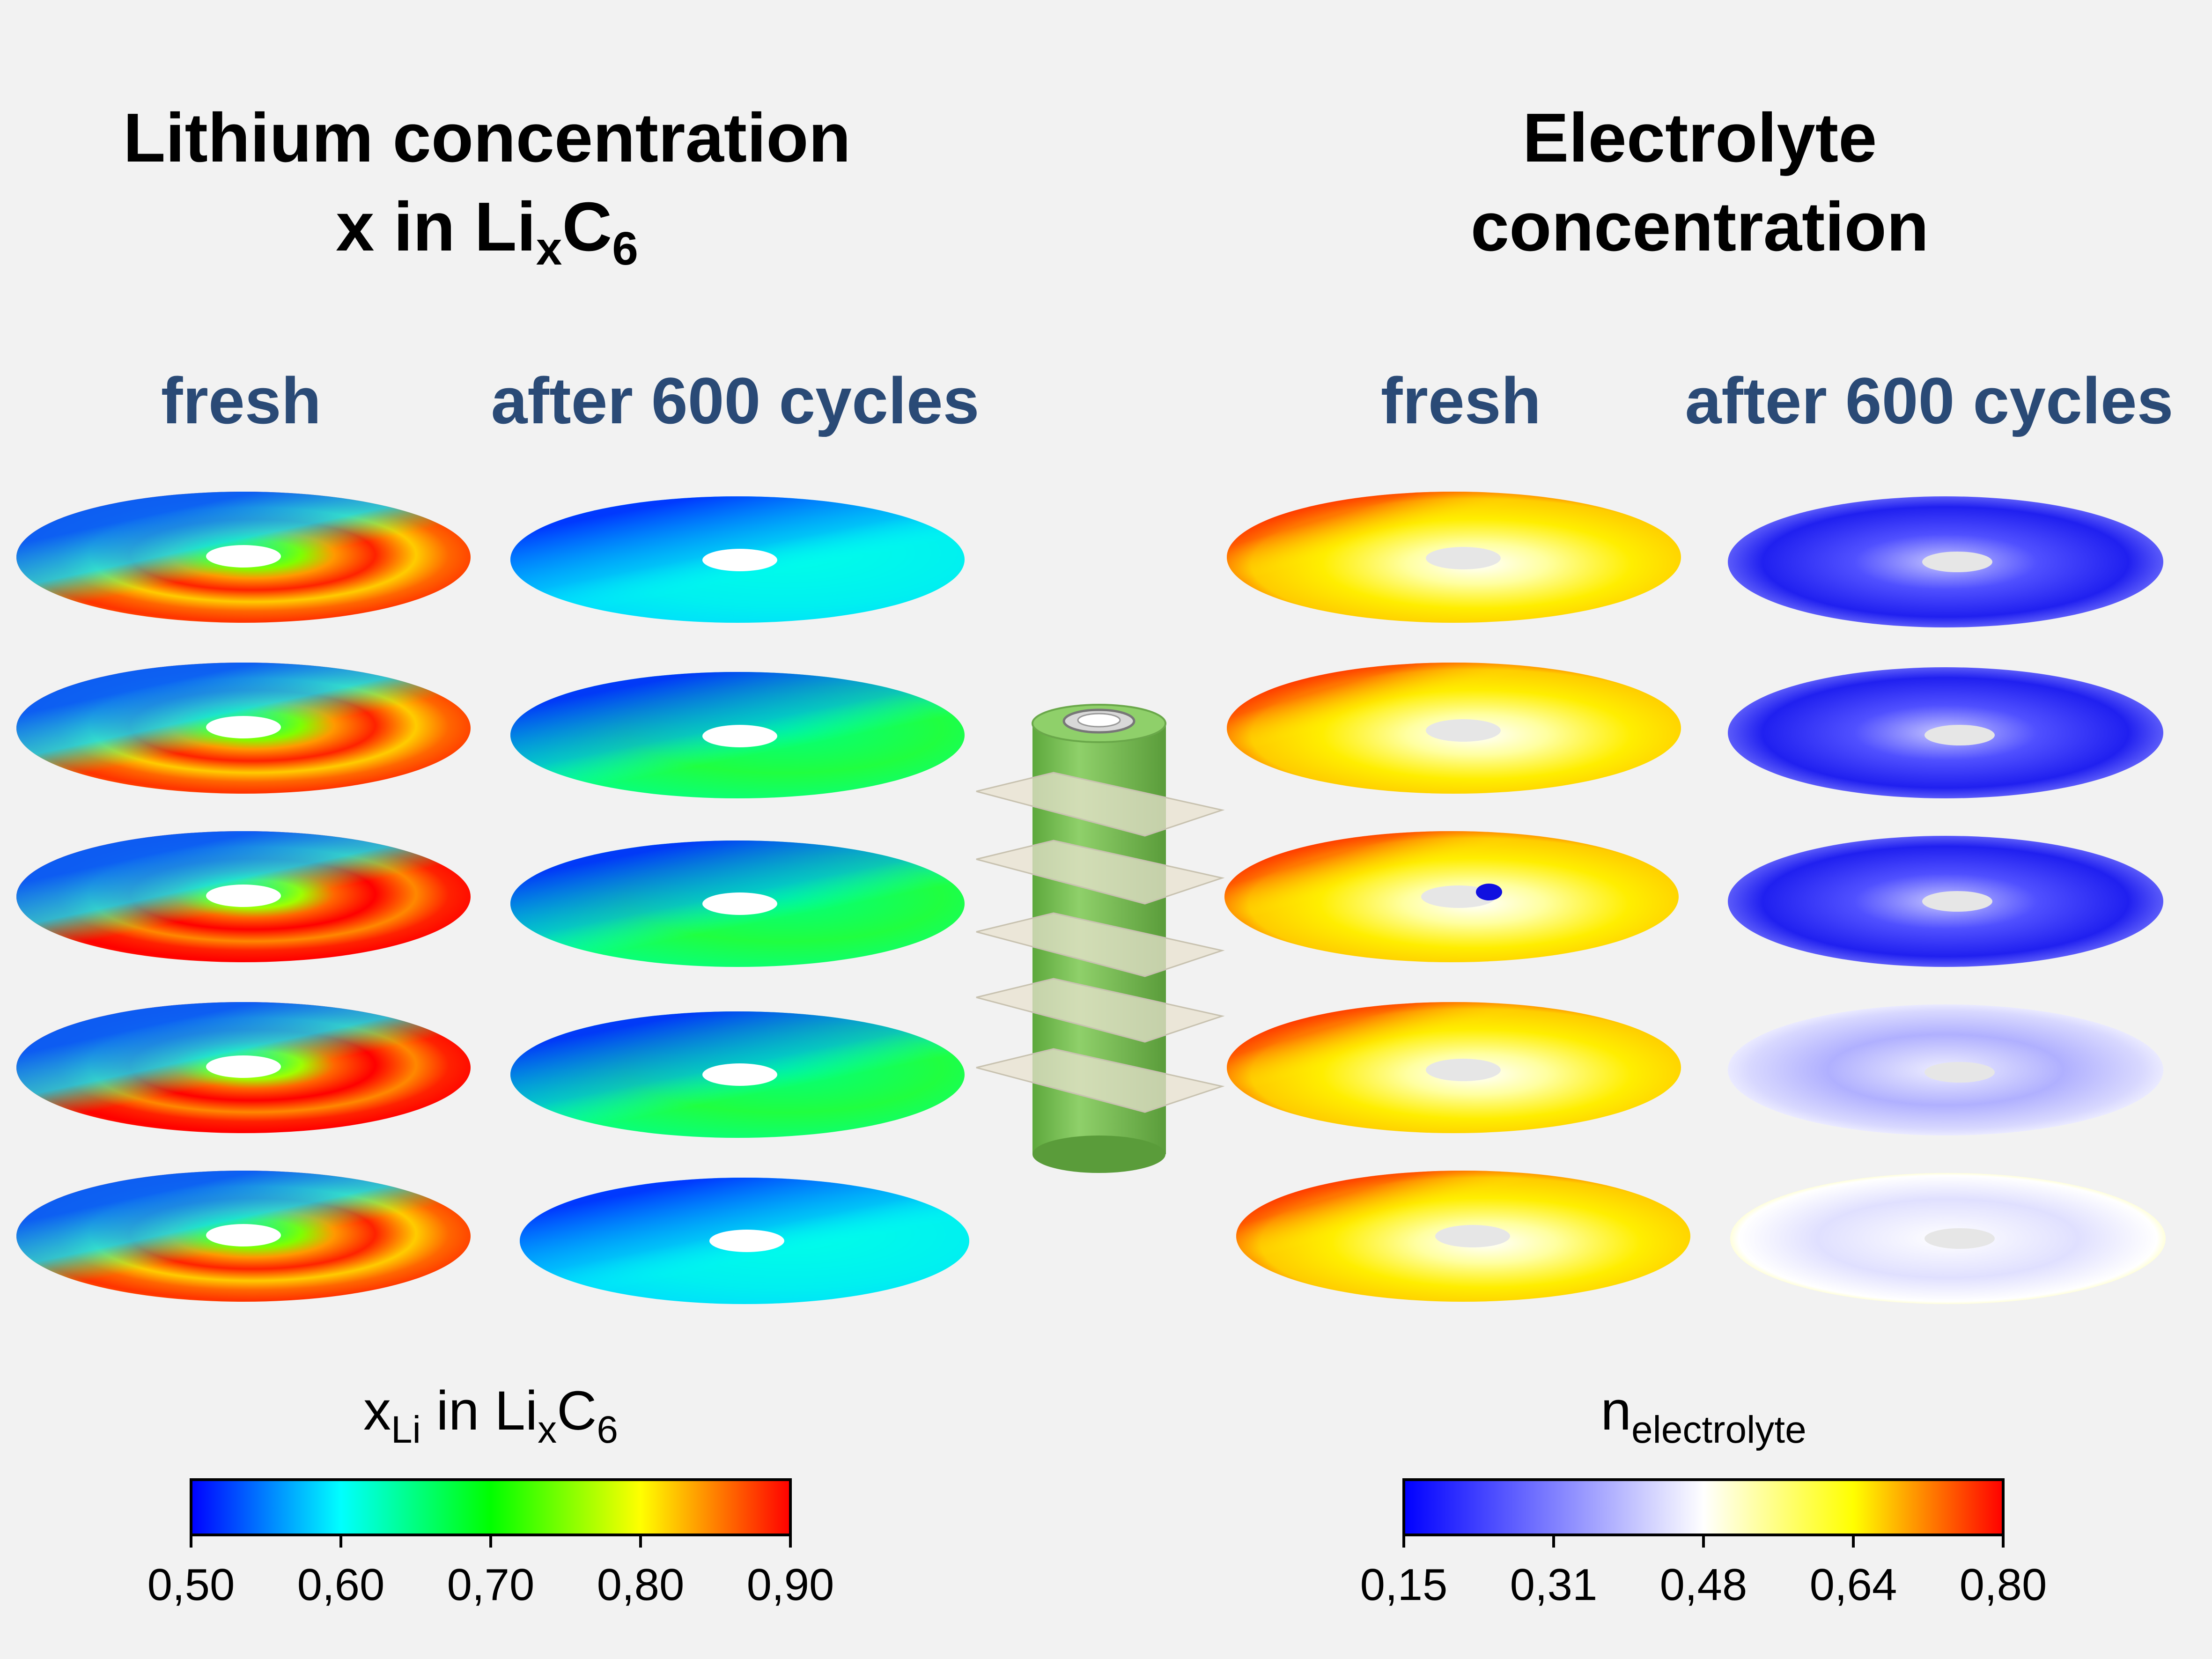  Describe the element at coordinates (641, 1585) in the screenshot. I see `lithium-tick-label: 0,80` at that location.